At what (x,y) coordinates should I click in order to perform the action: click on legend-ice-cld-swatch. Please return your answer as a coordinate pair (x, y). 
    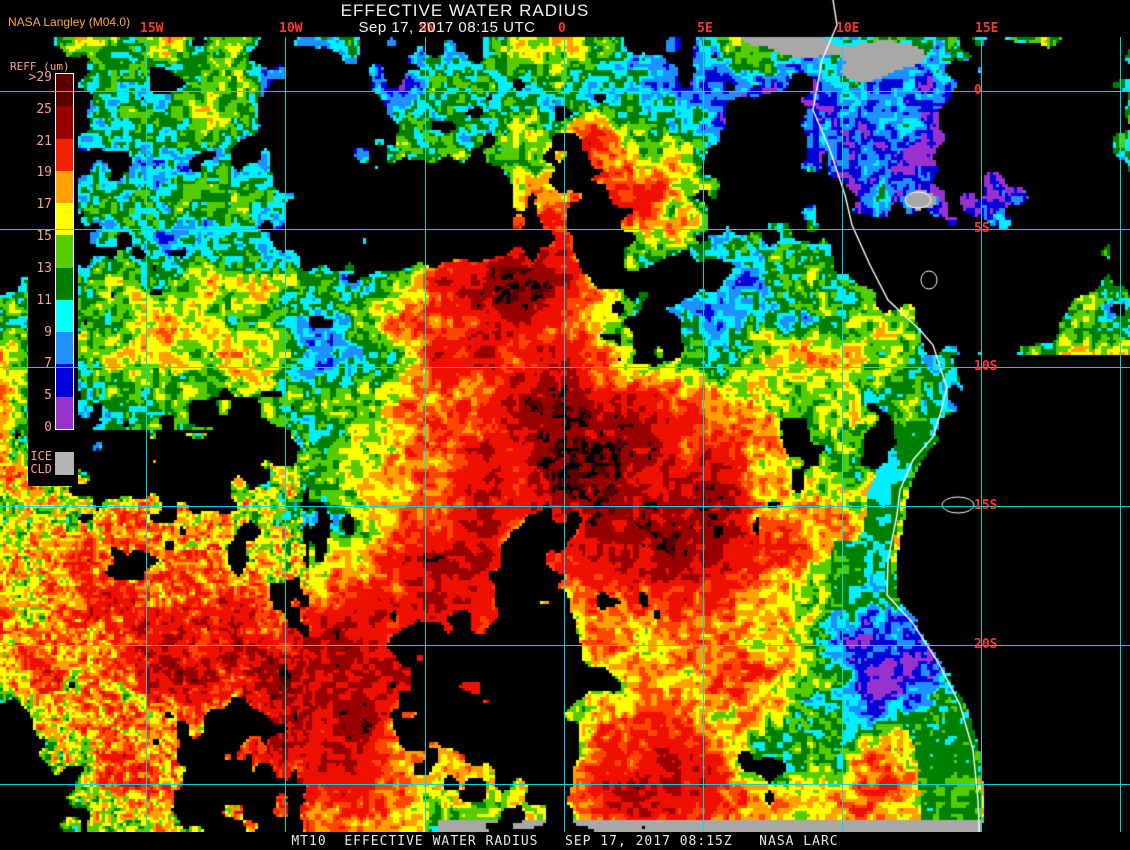
    Looking at the image, I should click on (64, 463).